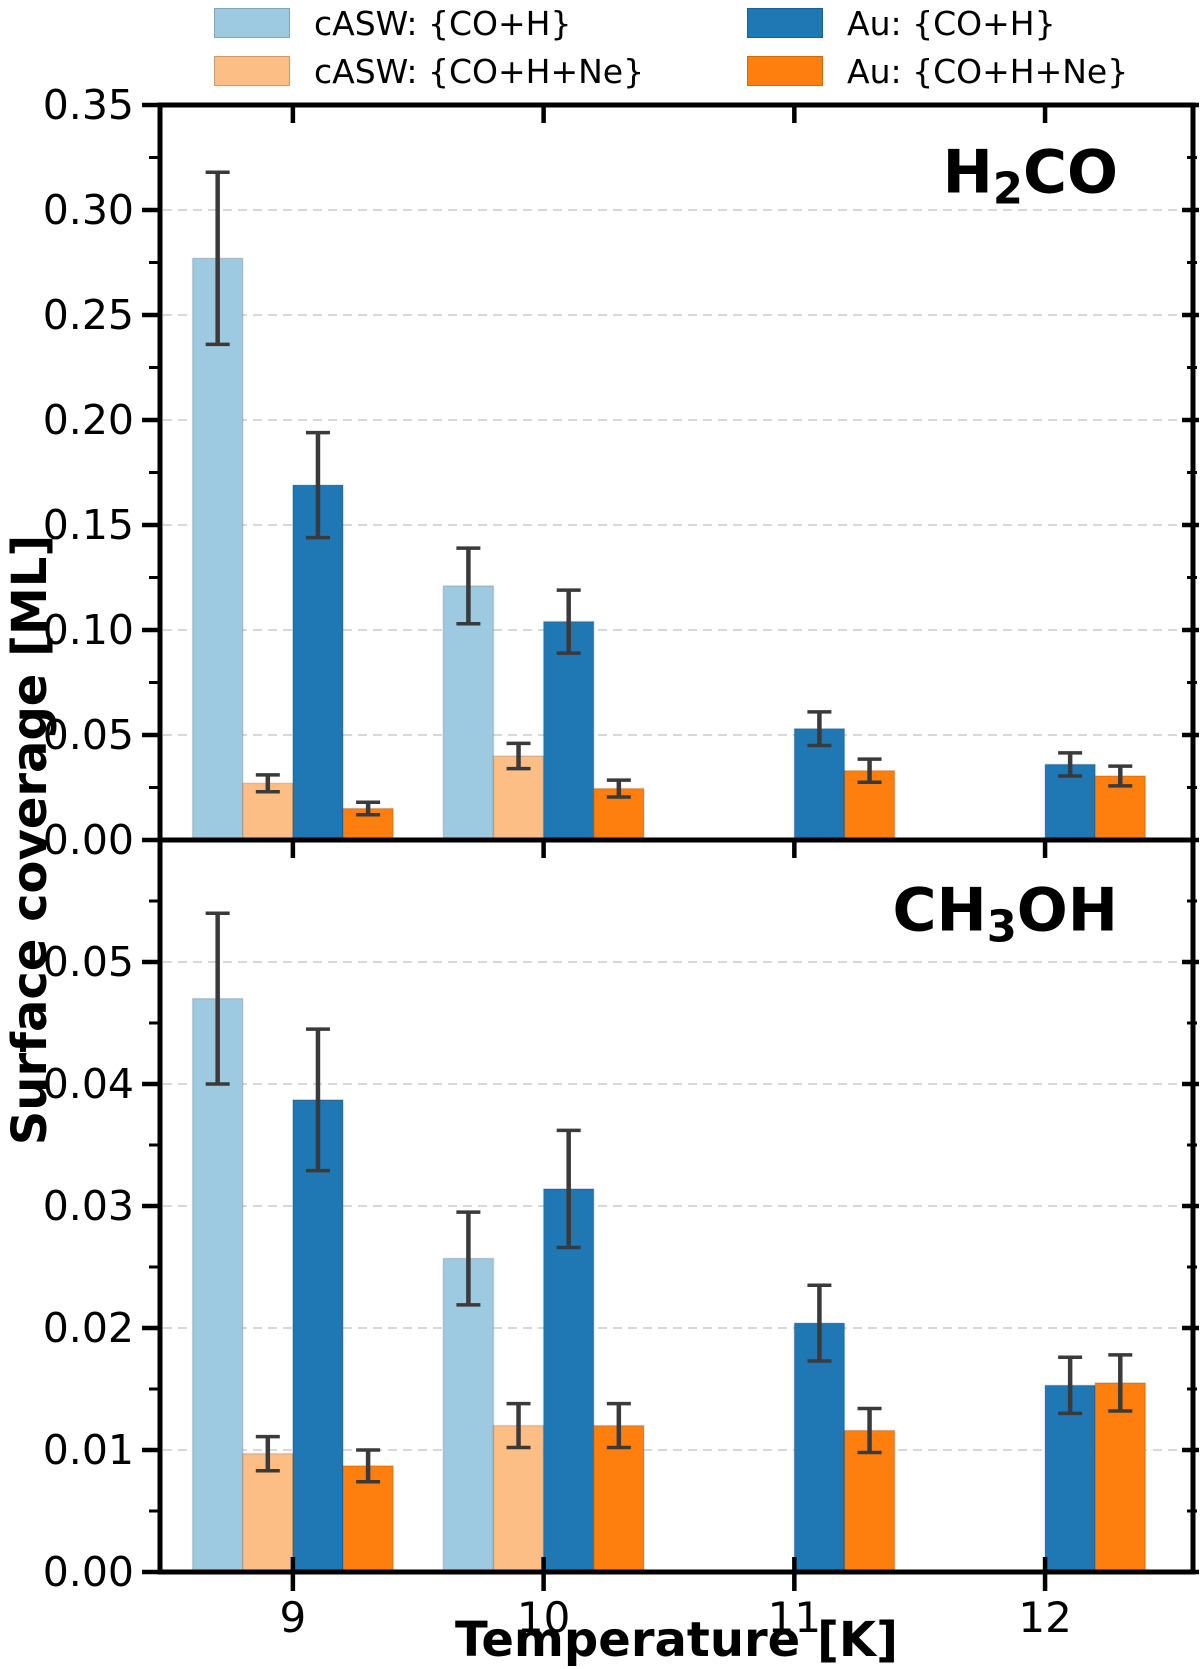 The image size is (1200, 1669). I want to click on y-tick-label: 0.04, so click(88, 1084).